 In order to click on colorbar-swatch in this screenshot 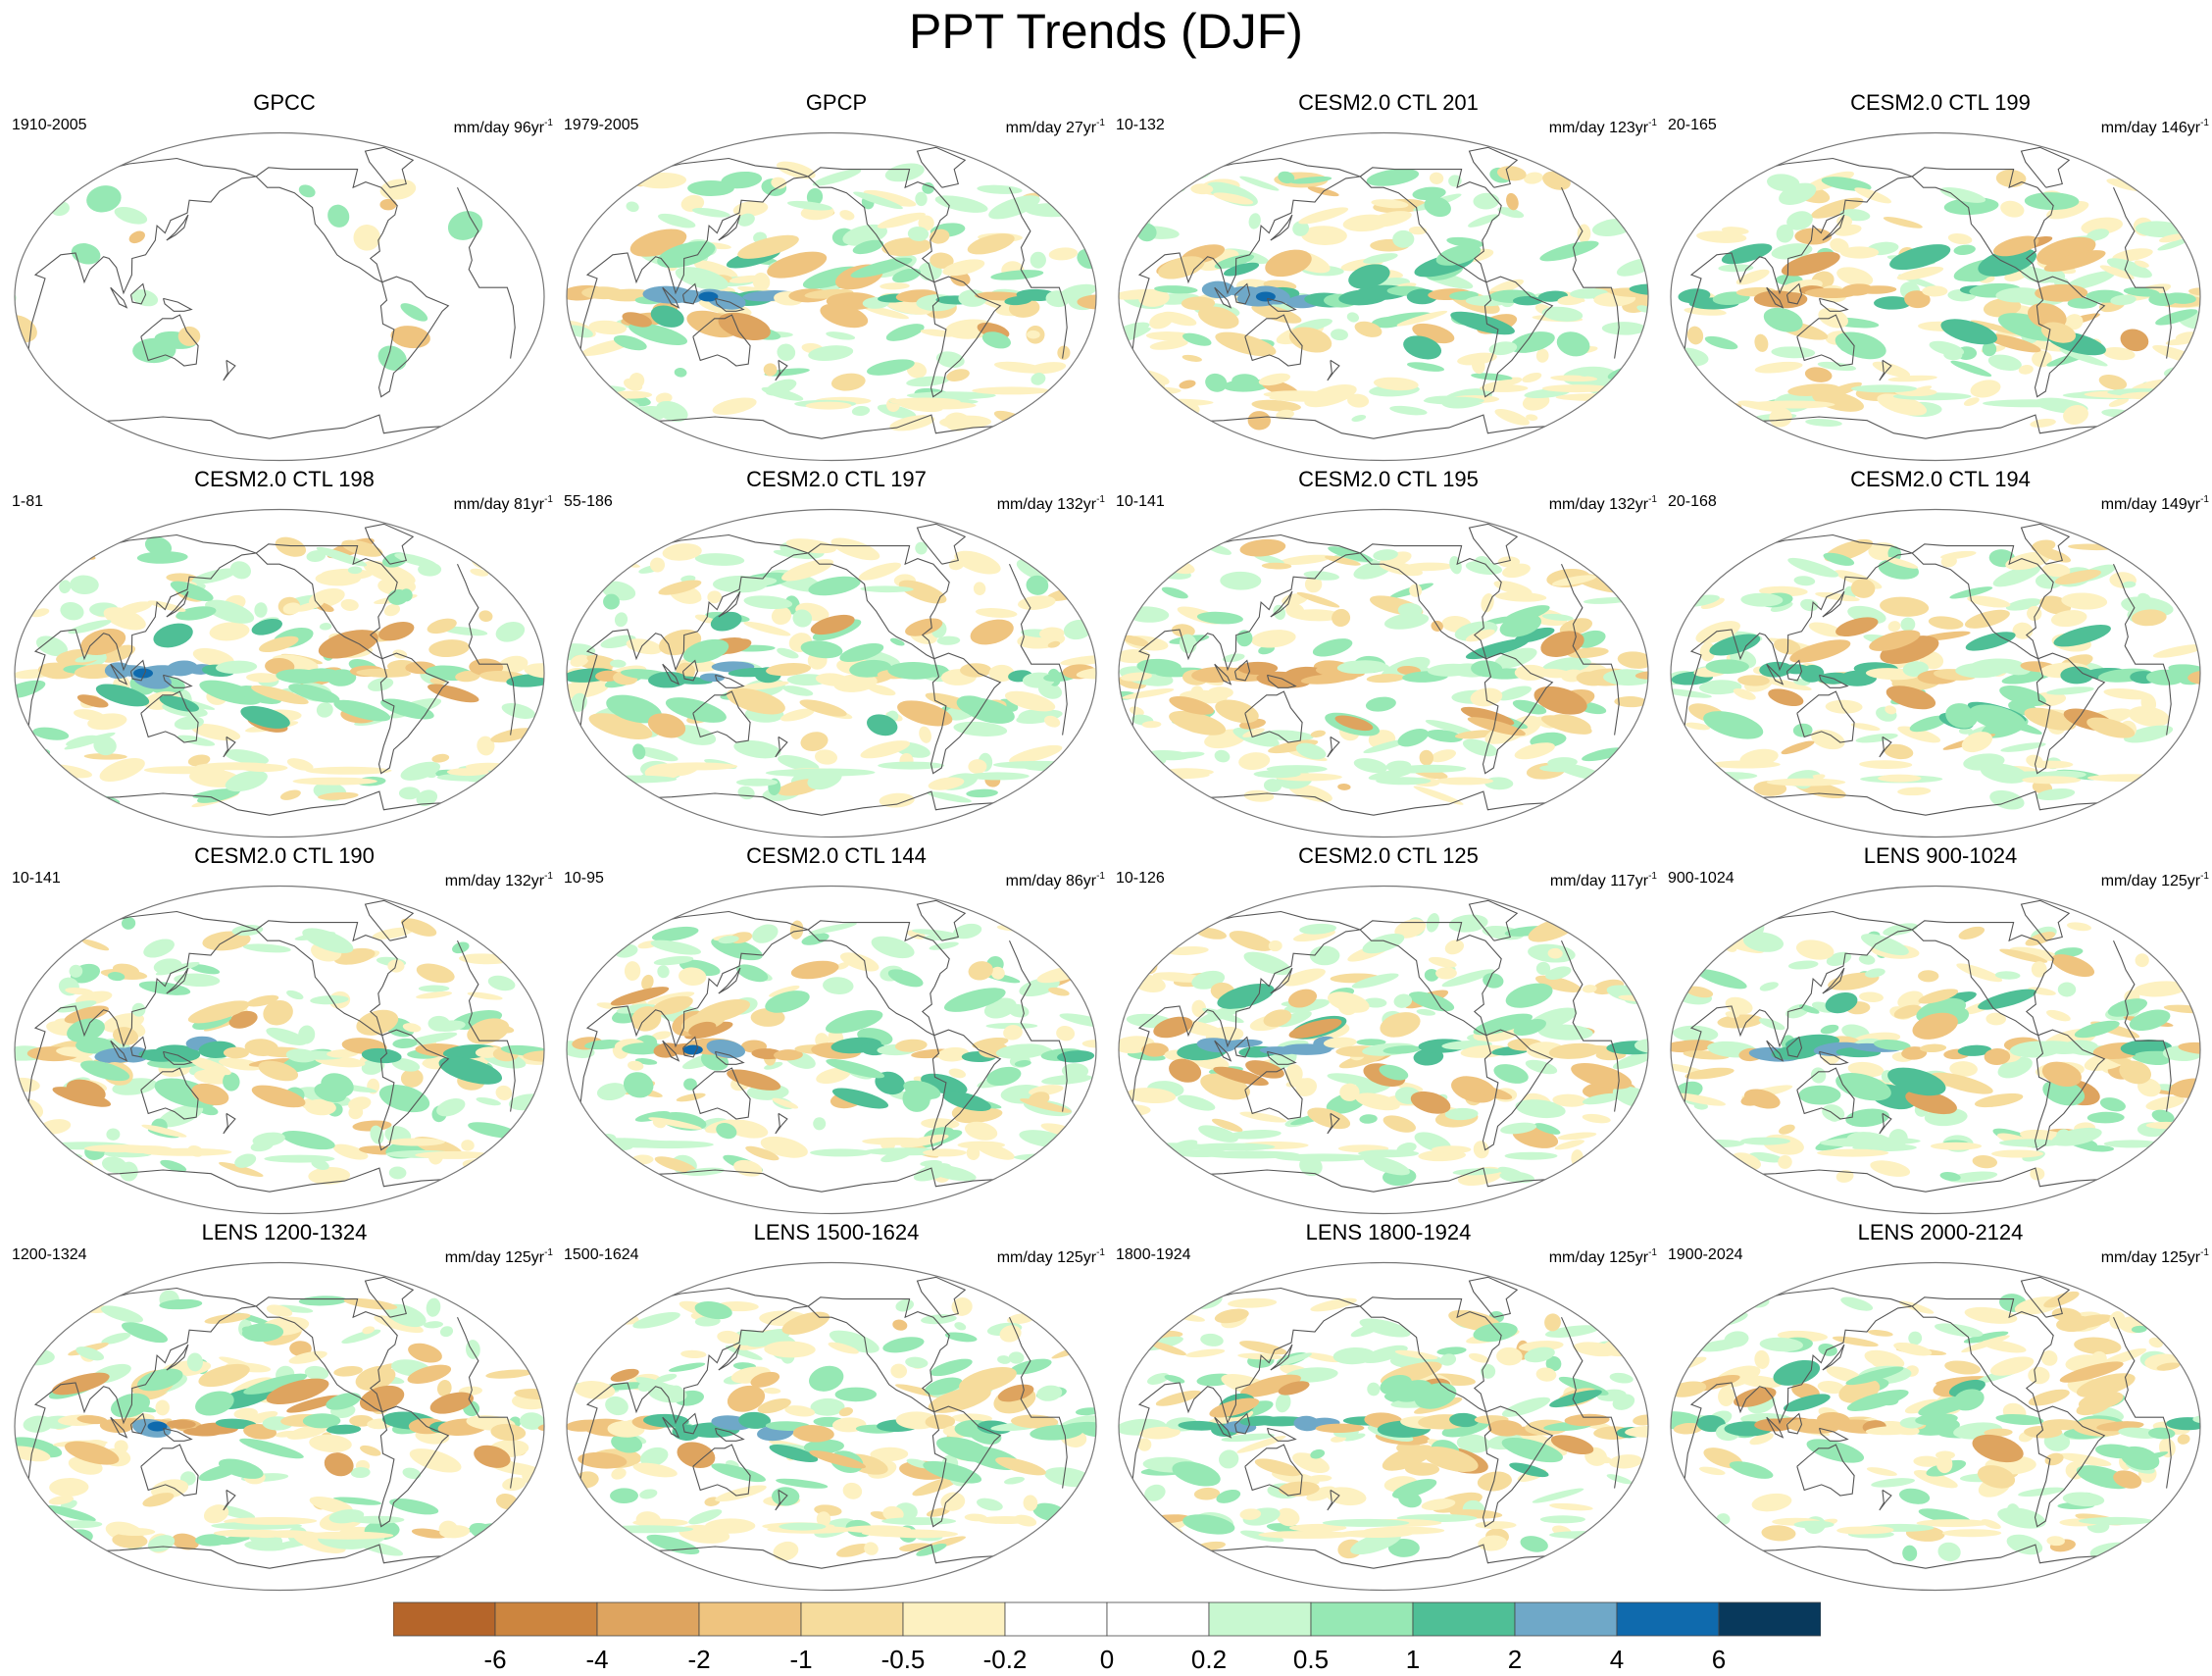, I will do `click(750, 1619)`.